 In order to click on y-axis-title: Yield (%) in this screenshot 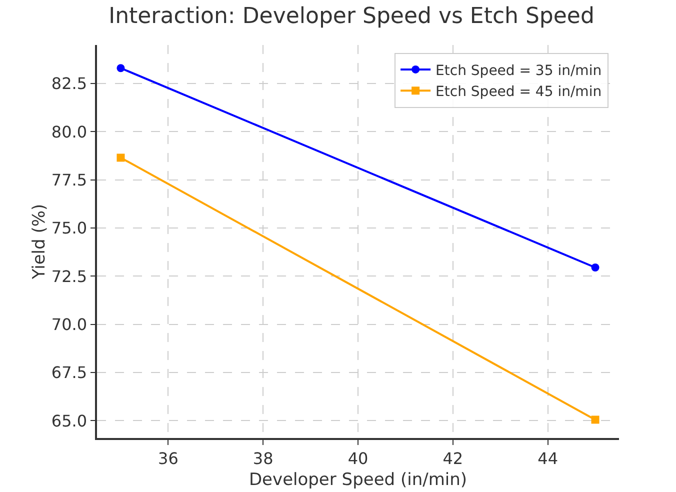, I will do `click(39, 242)`.